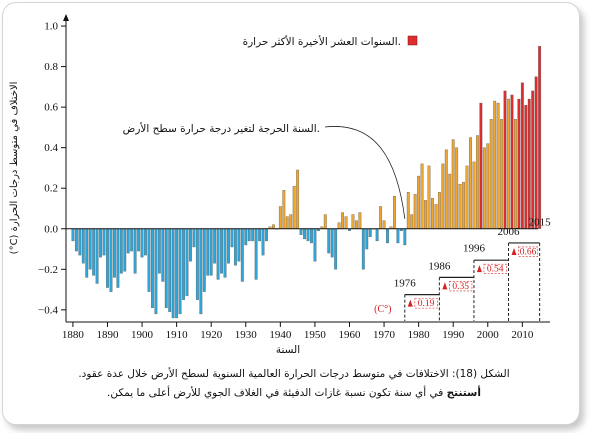  Describe the element at coordinates (453, 335) in the screenshot. I see `x-tick-label: 1990` at that location.